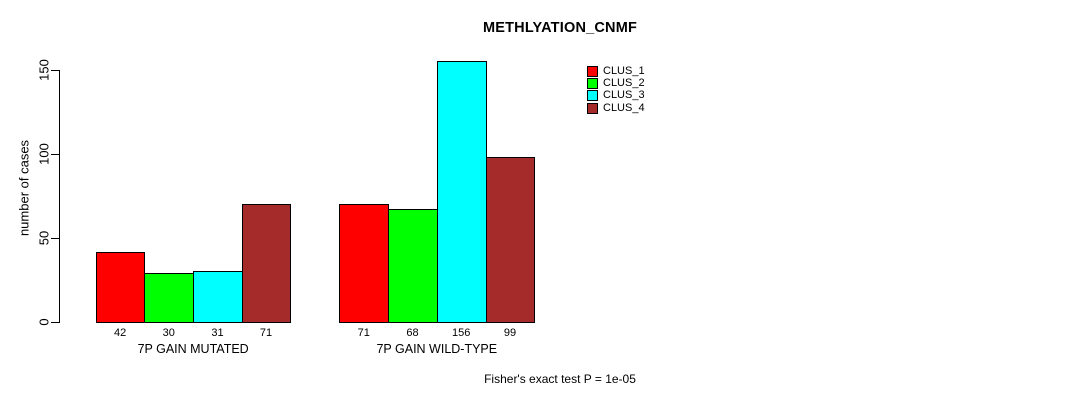 The width and height of the screenshot is (1090, 400). I want to click on bar-clus_2-group2, so click(413, 265).